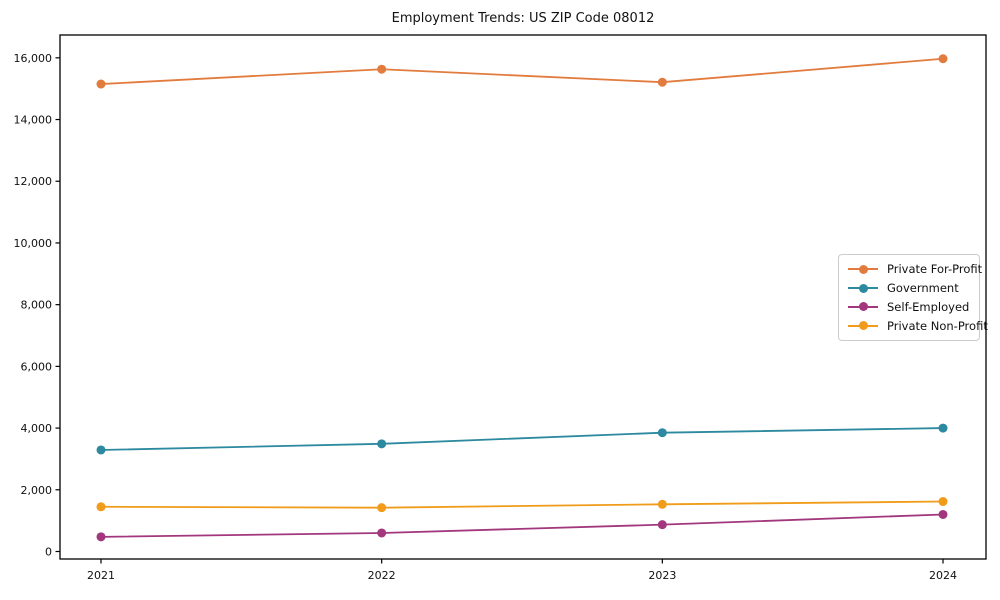 This screenshot has width=1000, height=600. What do you see at coordinates (37, 366) in the screenshot?
I see `y-axis-tick-label: 6,000` at bounding box center [37, 366].